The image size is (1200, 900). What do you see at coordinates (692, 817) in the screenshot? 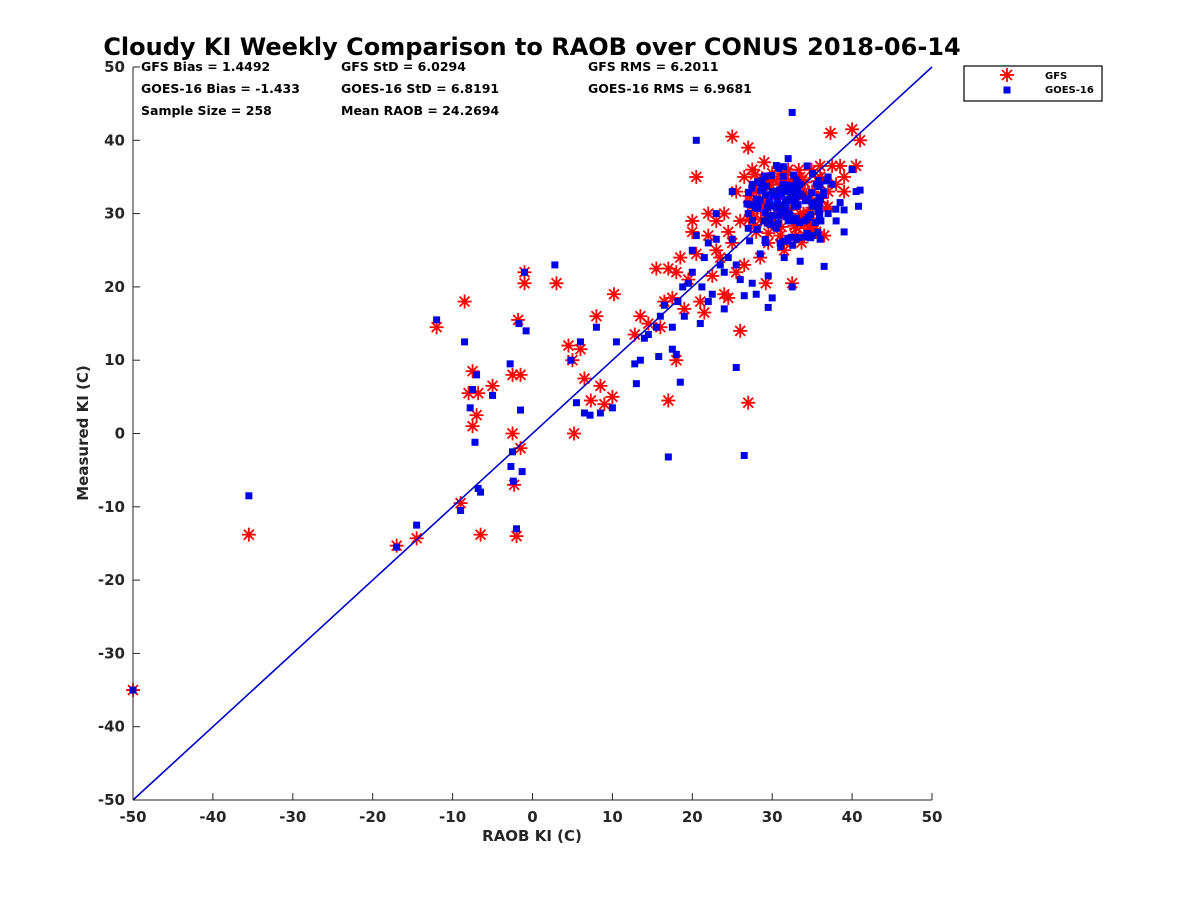
I see `x-tick-label: 20` at bounding box center [692, 817].